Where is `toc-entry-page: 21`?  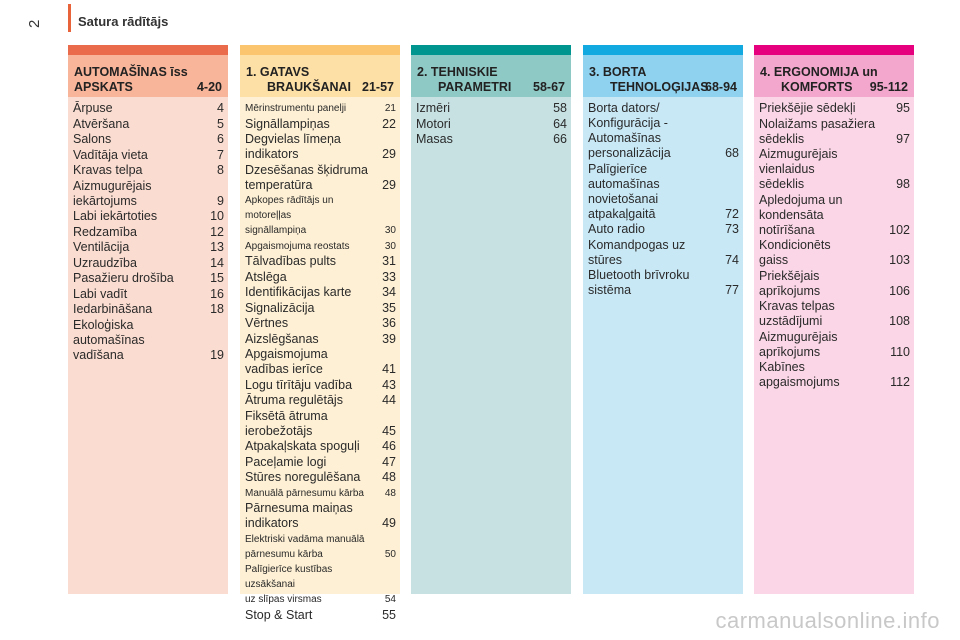 toc-entry-page: 21 is located at coordinates (390, 108).